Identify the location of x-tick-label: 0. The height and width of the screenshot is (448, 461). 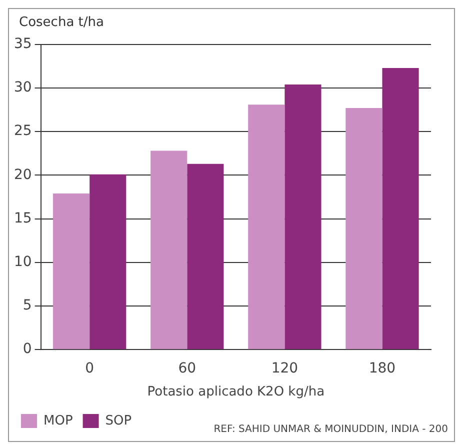
(89, 368).